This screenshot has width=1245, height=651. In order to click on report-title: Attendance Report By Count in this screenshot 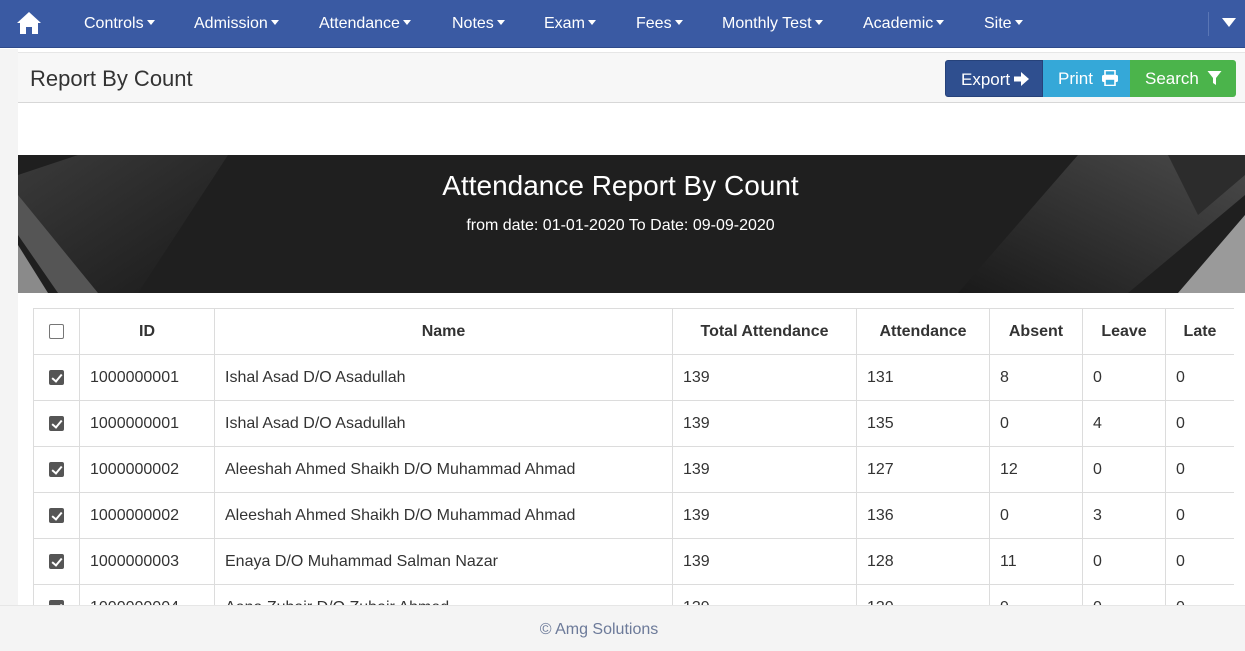, I will do `click(620, 185)`.